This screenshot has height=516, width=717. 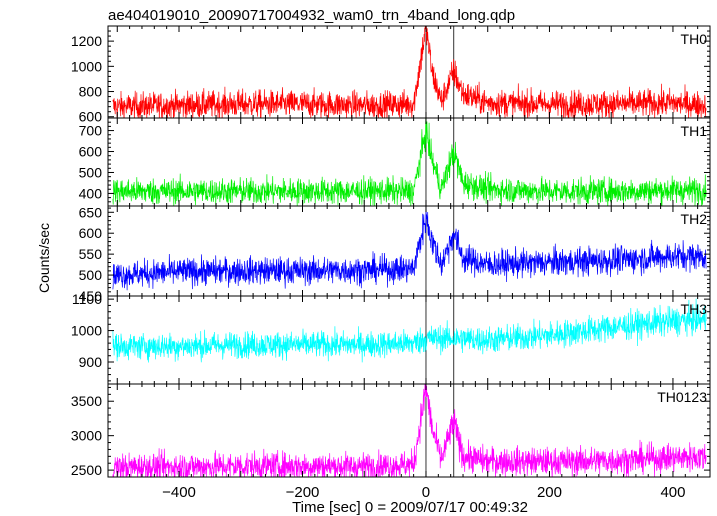 What do you see at coordinates (91, 193) in the screenshot?
I see `y-tick-label: 400` at bounding box center [91, 193].